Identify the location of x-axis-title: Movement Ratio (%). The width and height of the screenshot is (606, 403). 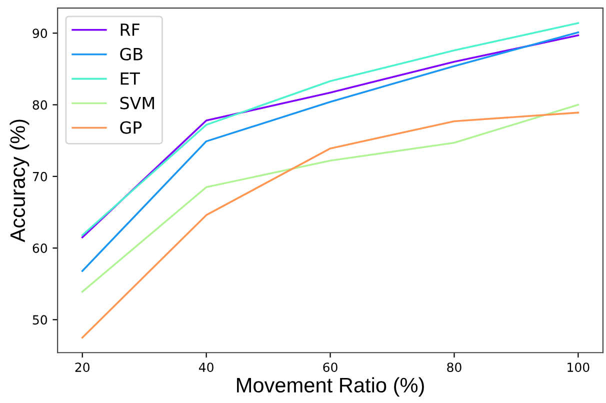
(330, 387).